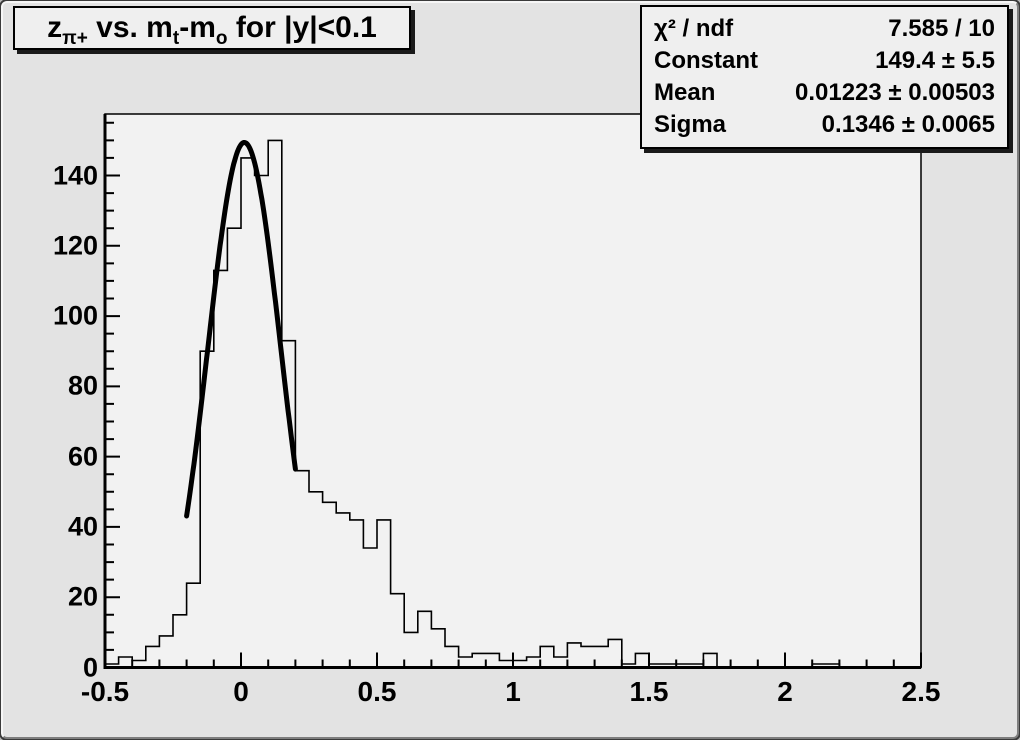 This screenshot has width=1020, height=740. I want to click on page-title: zπ+ vs. mt-mo for |y|<0.1, so click(212, 30).